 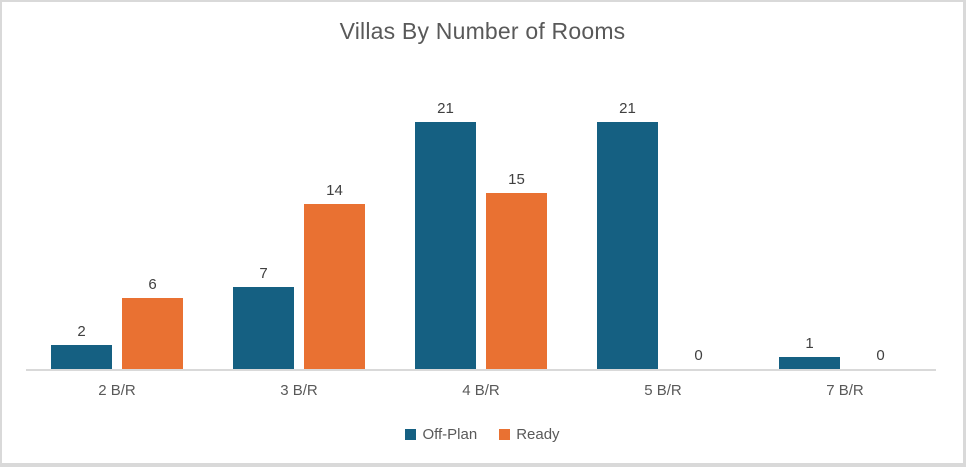 What do you see at coordinates (299, 390) in the screenshot?
I see `category-label-3-b-r: 3 B/R` at bounding box center [299, 390].